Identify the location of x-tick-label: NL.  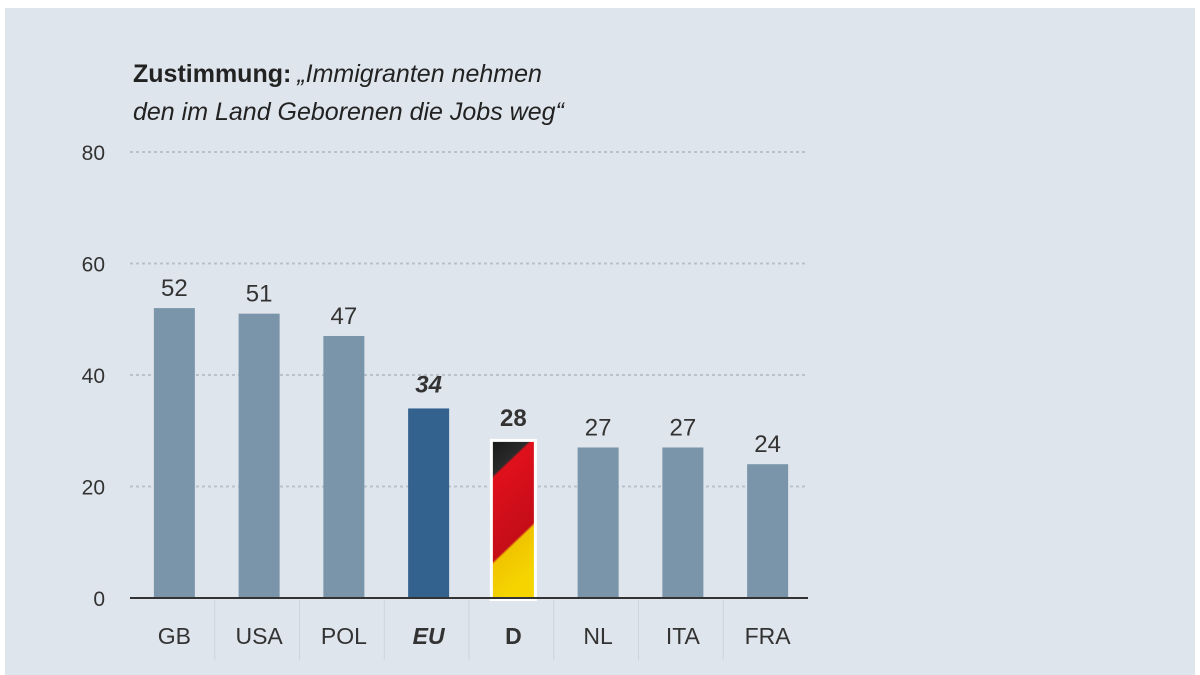
(598, 636).